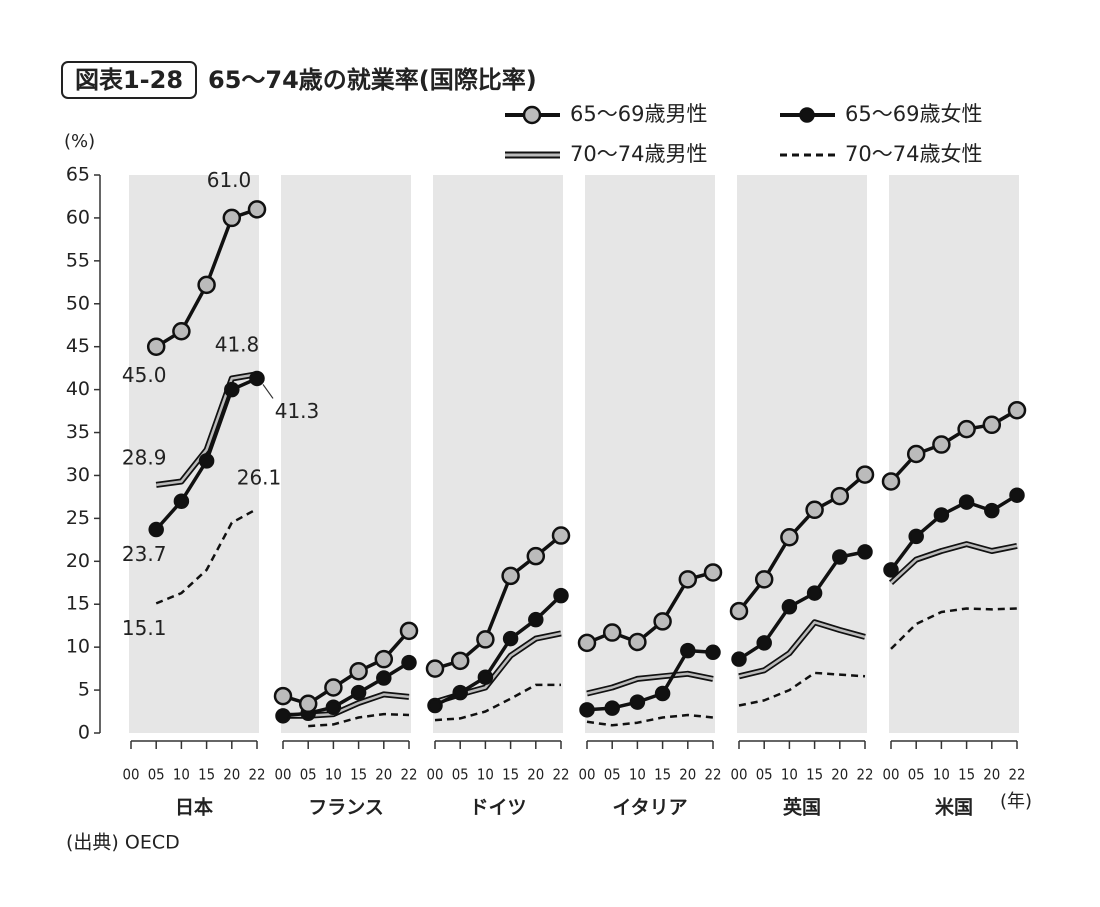 The image size is (1100, 907). What do you see at coordinates (78, 389) in the screenshot?
I see `y-tick-label: 40` at bounding box center [78, 389].